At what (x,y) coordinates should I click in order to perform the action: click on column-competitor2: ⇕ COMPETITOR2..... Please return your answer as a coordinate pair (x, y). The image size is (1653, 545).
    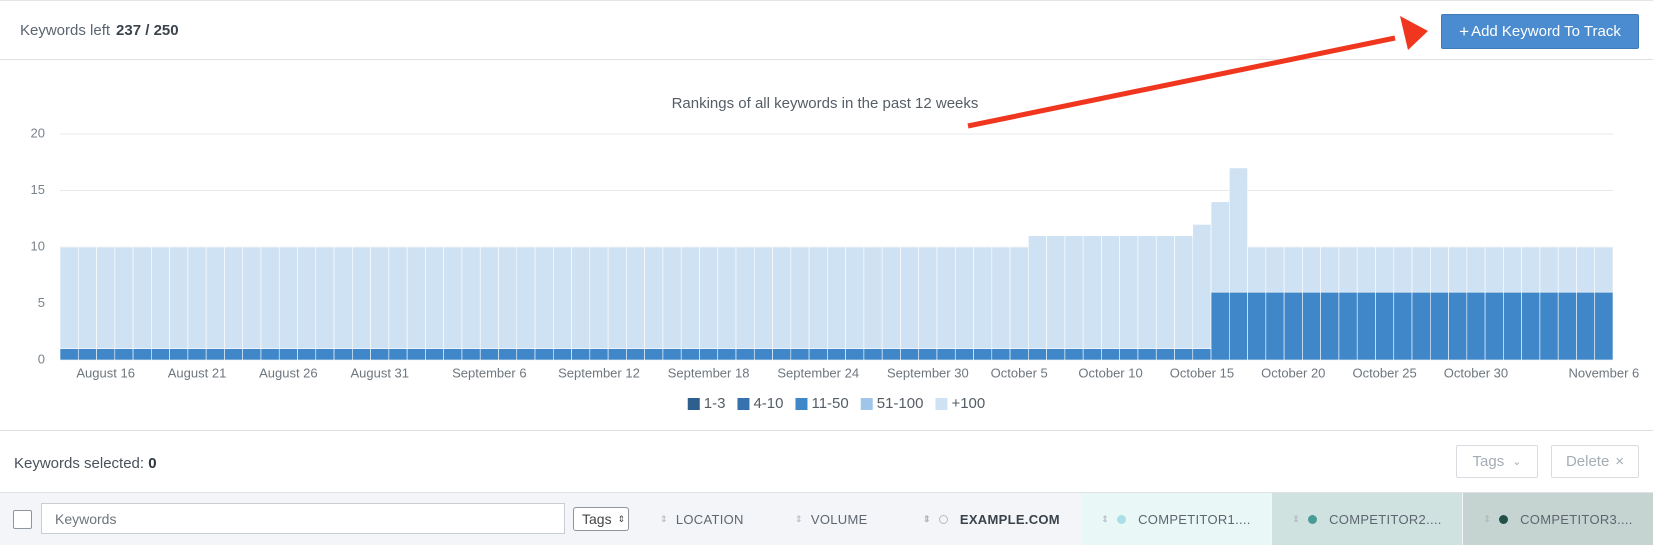
    Looking at the image, I should click on (1367, 519).